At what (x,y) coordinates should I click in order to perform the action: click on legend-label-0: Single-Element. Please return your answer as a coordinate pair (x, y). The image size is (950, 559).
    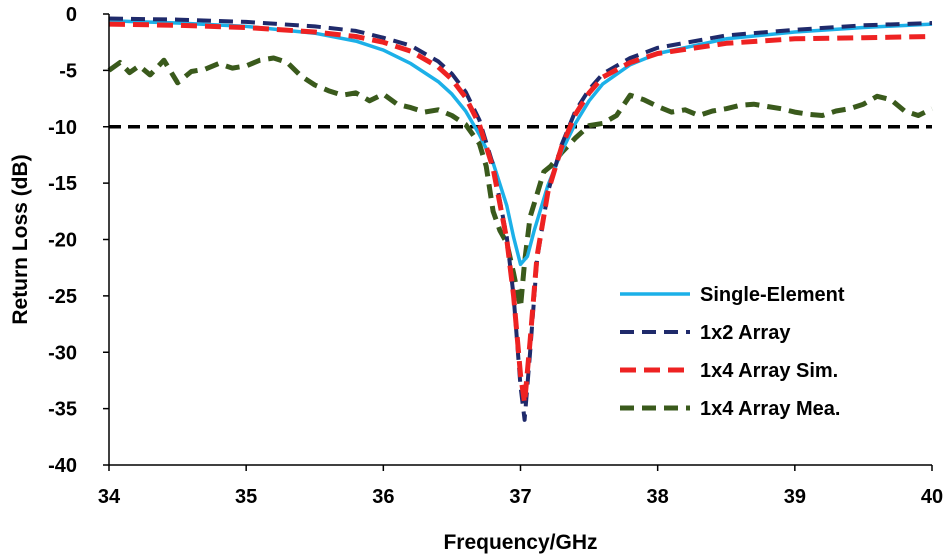
    Looking at the image, I should click on (772, 295).